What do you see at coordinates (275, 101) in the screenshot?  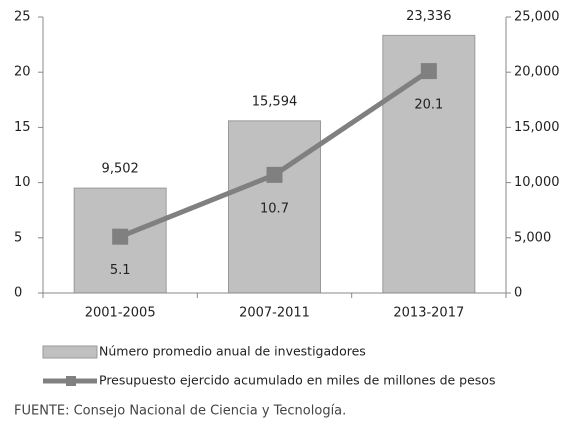 I see `bar-value-label: 15,594` at bounding box center [275, 101].